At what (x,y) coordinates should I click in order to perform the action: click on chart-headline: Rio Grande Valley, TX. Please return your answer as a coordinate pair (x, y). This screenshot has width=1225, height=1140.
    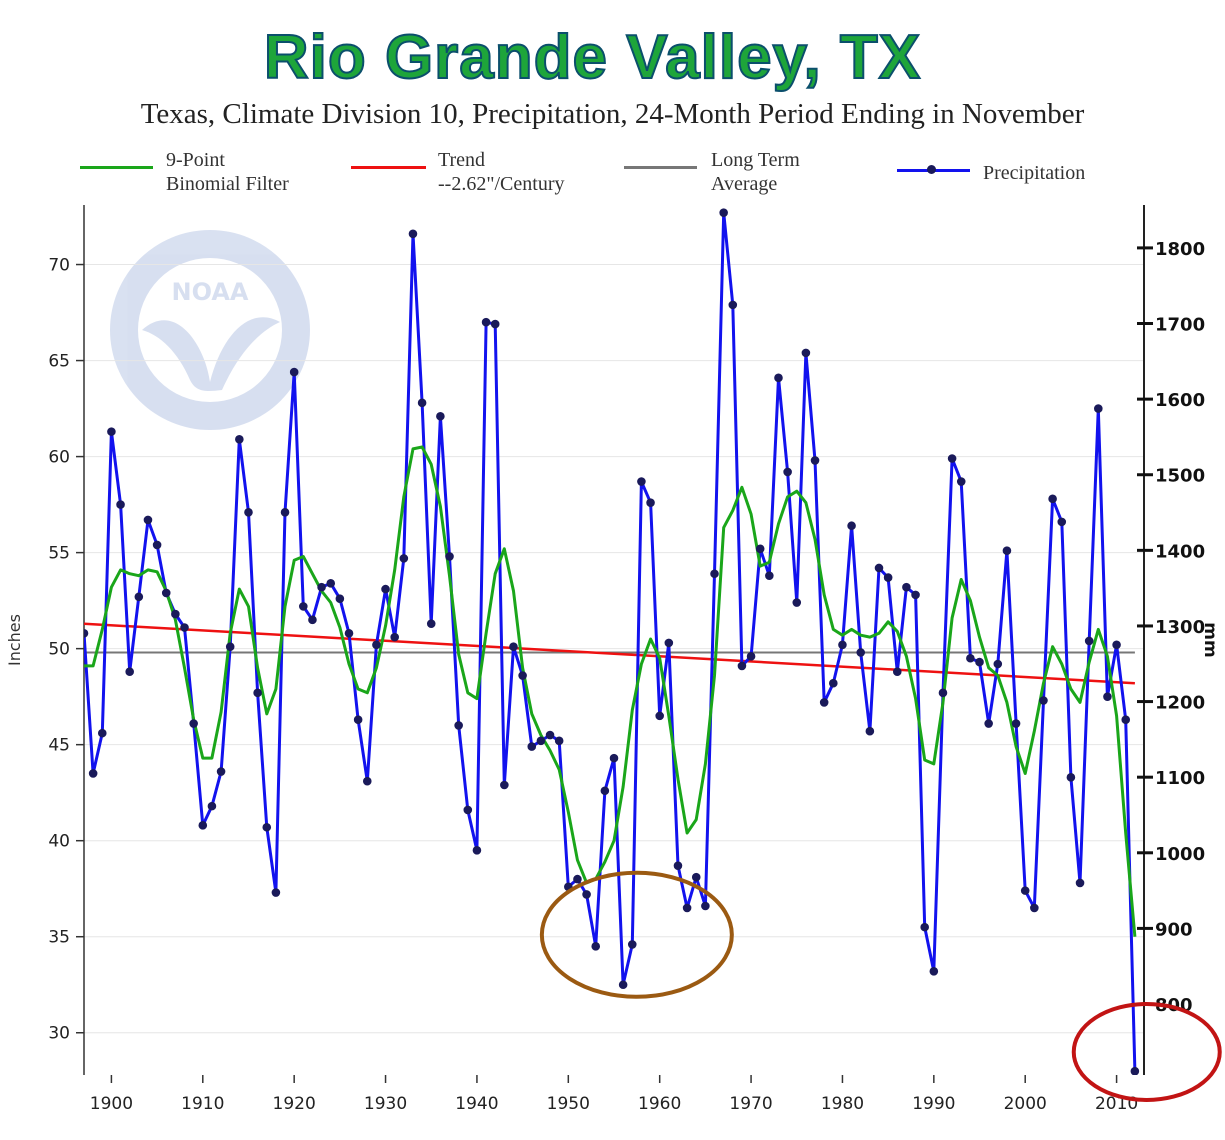
    Looking at the image, I should click on (592, 57).